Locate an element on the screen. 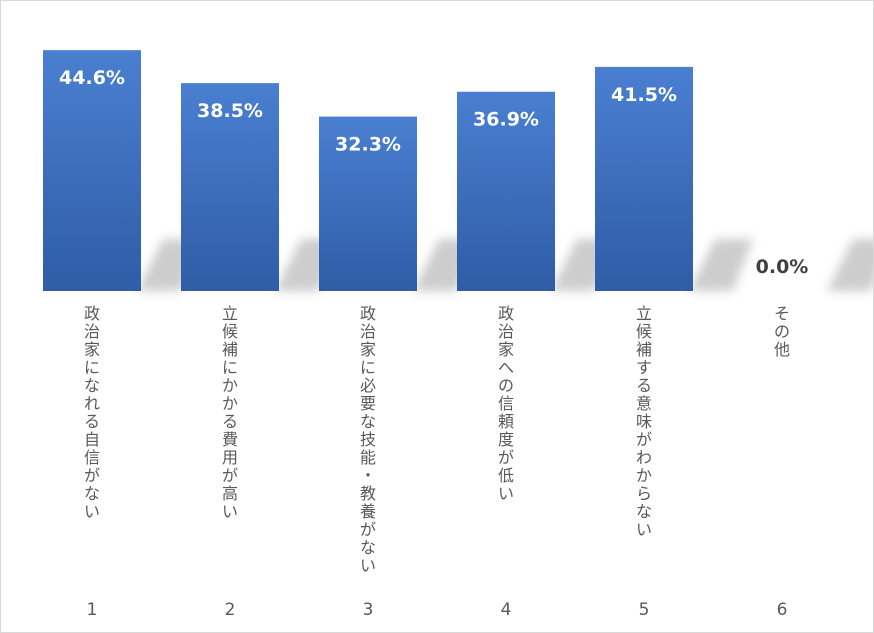  category-label: 政治家に必要な技能・教養がない is located at coordinates (368, 439).